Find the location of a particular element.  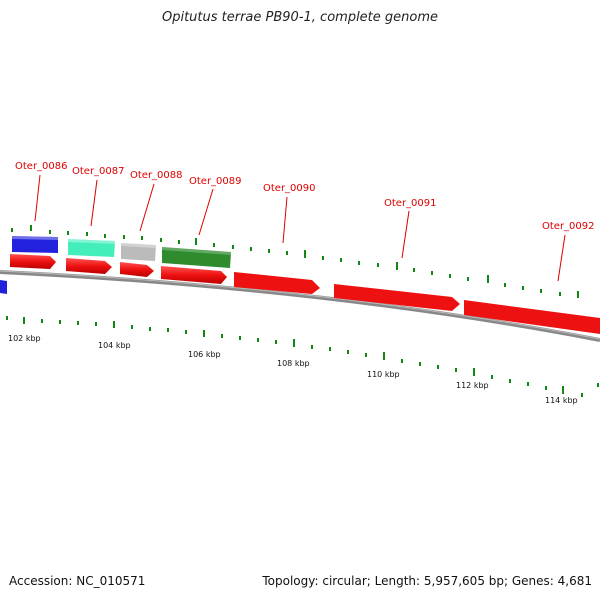

upper-tick-track is located at coordinates (295, 261).